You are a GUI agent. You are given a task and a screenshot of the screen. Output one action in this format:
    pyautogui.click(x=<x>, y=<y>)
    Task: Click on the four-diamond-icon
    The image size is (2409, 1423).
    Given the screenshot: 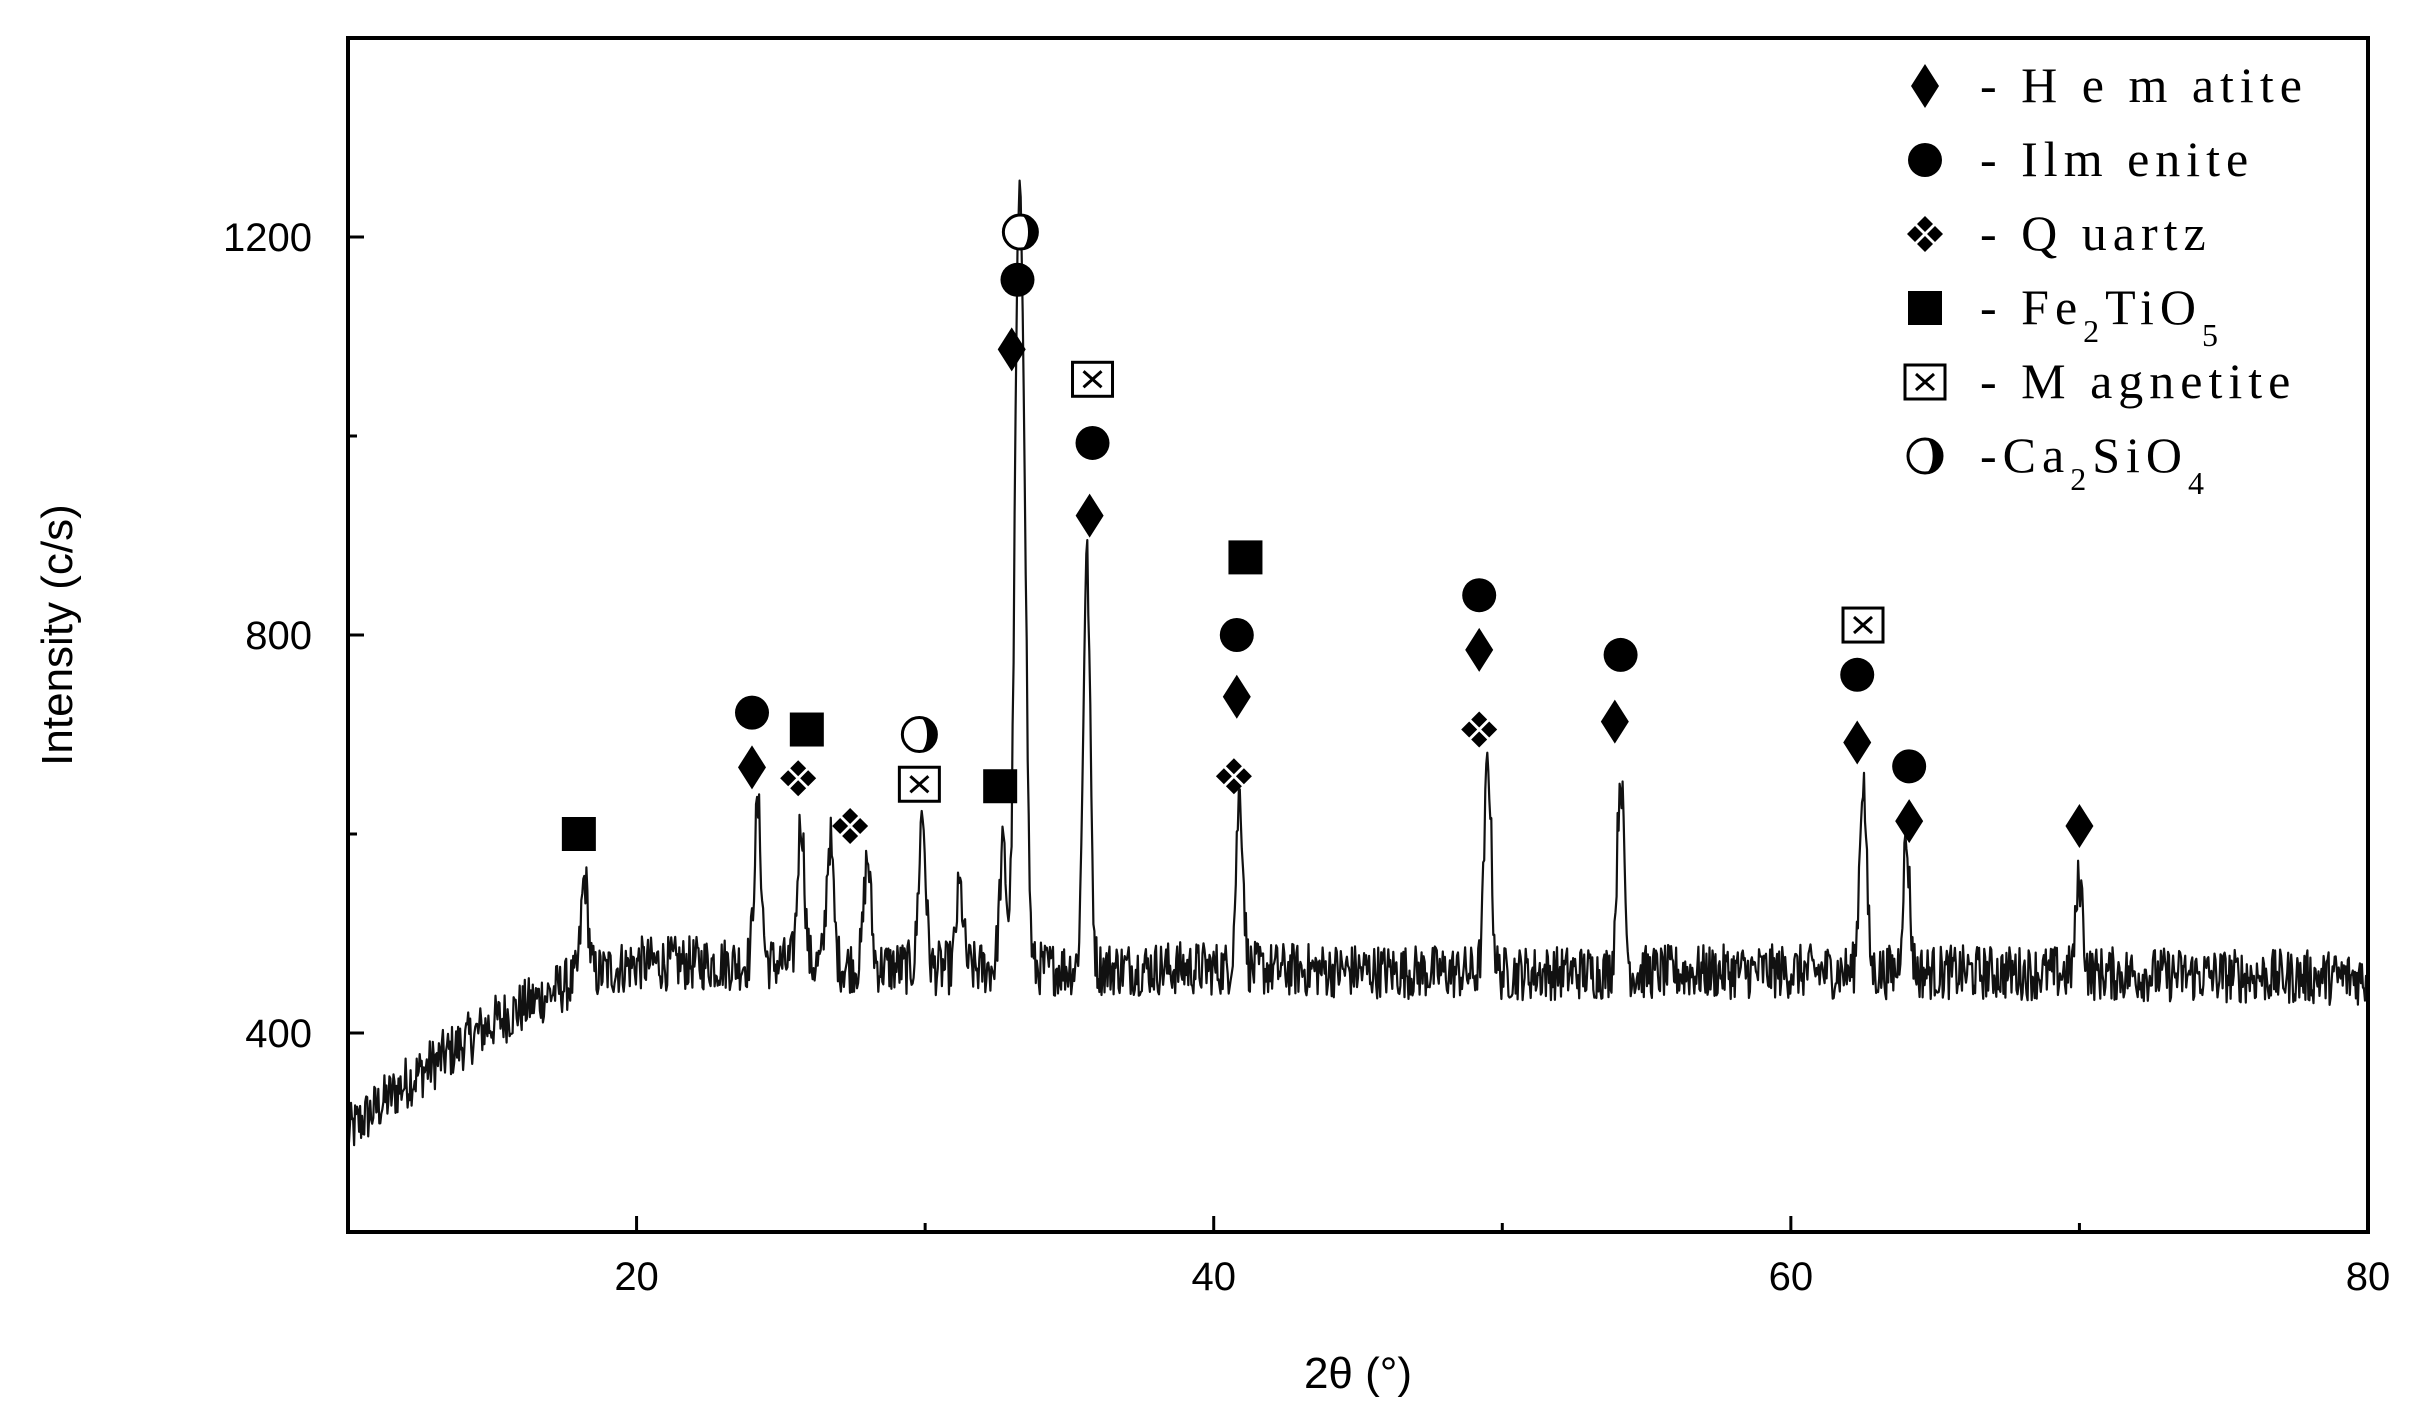 What is the action you would take?
    pyautogui.click(x=1925, y=234)
    